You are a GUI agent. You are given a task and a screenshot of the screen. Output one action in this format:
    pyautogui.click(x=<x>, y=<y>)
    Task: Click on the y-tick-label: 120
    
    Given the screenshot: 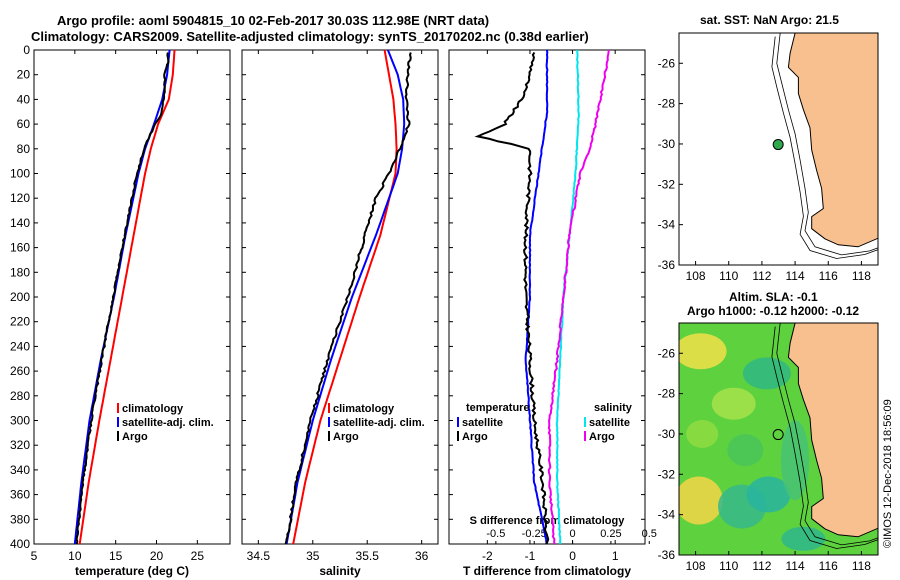 What is the action you would take?
    pyautogui.click(x=20, y=198)
    